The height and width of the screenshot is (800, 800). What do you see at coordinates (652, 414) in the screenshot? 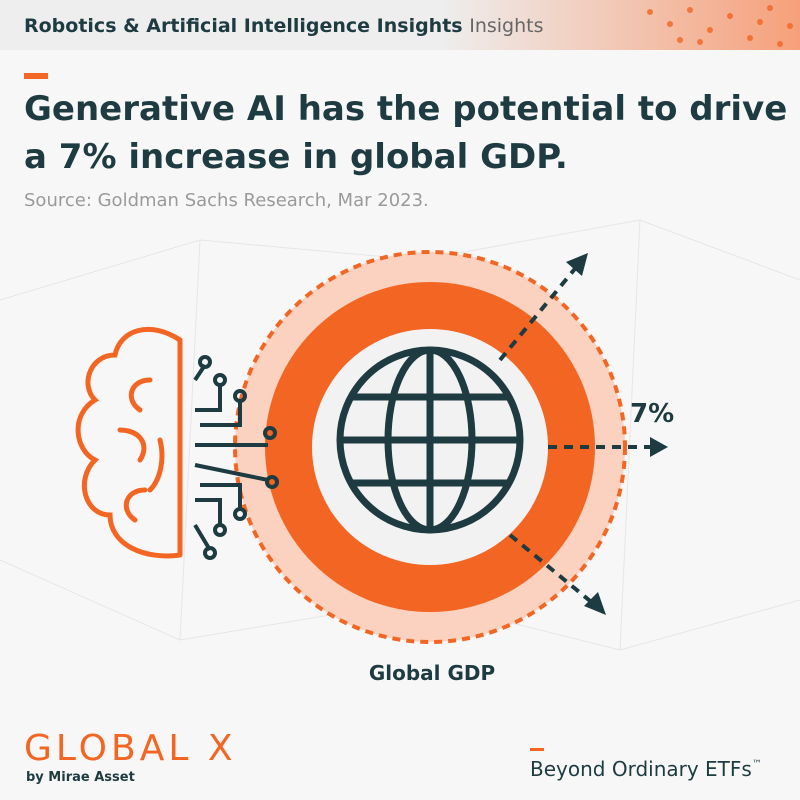
I see `increase-label: 7%` at bounding box center [652, 414].